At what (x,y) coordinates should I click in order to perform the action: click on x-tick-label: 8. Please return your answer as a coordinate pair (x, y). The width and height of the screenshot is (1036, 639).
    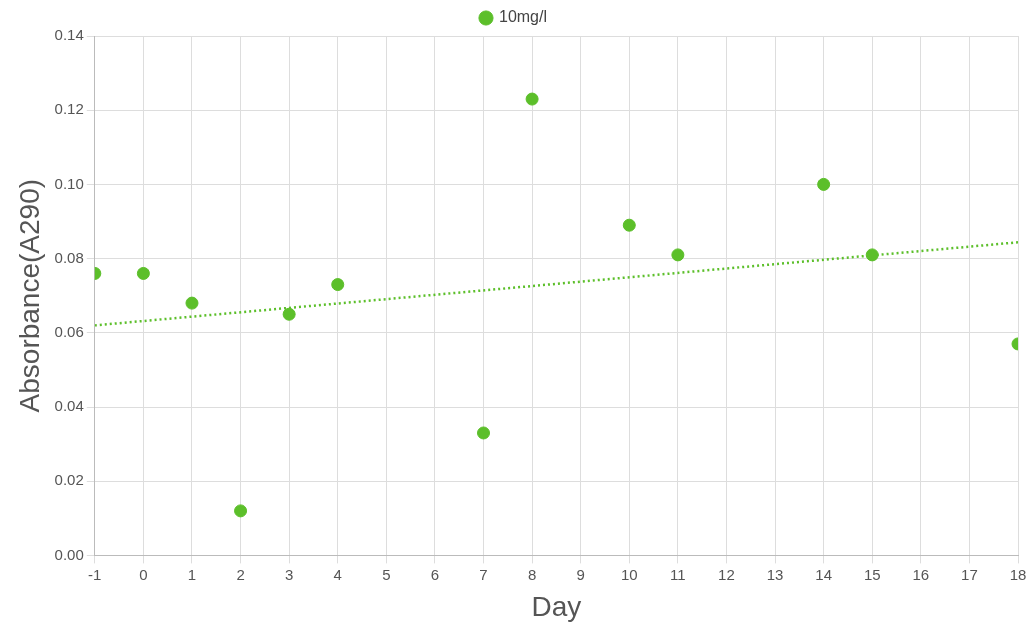
    Looking at the image, I should click on (532, 574).